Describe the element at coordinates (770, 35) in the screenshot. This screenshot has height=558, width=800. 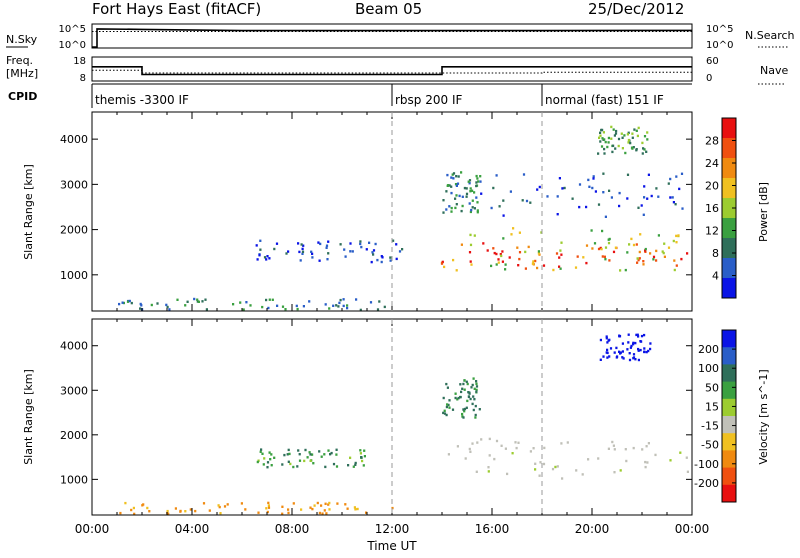
I see `nsearch-label: N.Search` at that location.